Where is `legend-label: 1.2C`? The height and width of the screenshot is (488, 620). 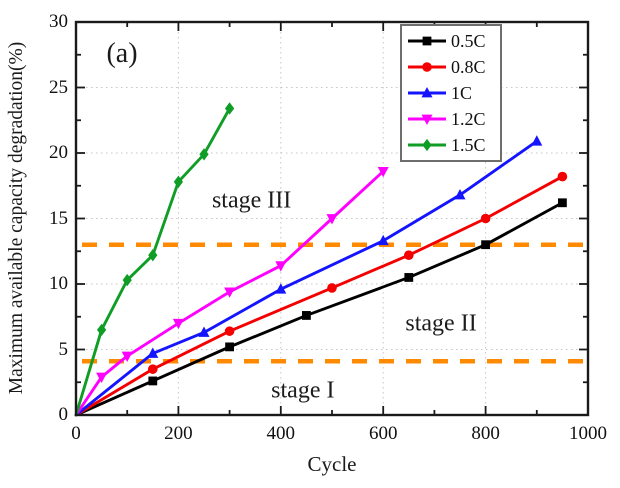 legend-label: 1.2C is located at coordinates (468, 118).